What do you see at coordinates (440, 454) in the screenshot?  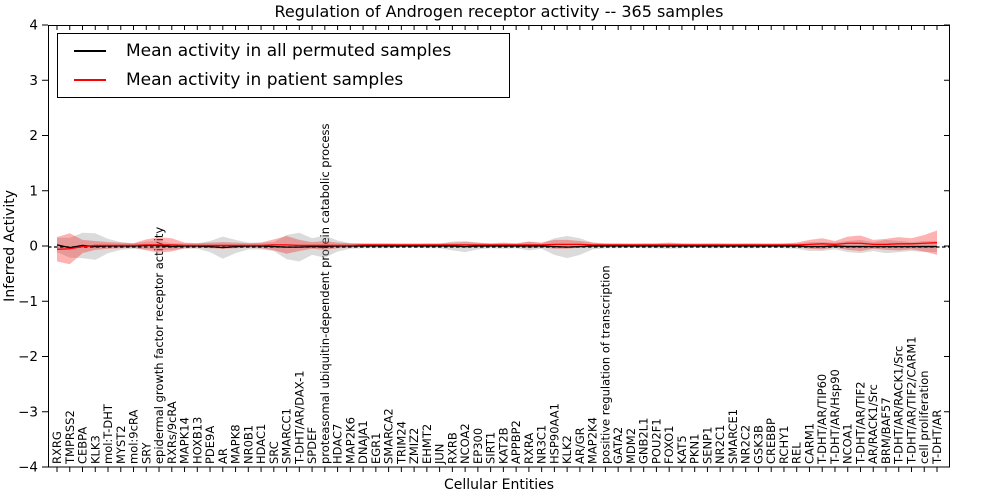 I see `x-tick-label: JUN` at bounding box center [440, 454].